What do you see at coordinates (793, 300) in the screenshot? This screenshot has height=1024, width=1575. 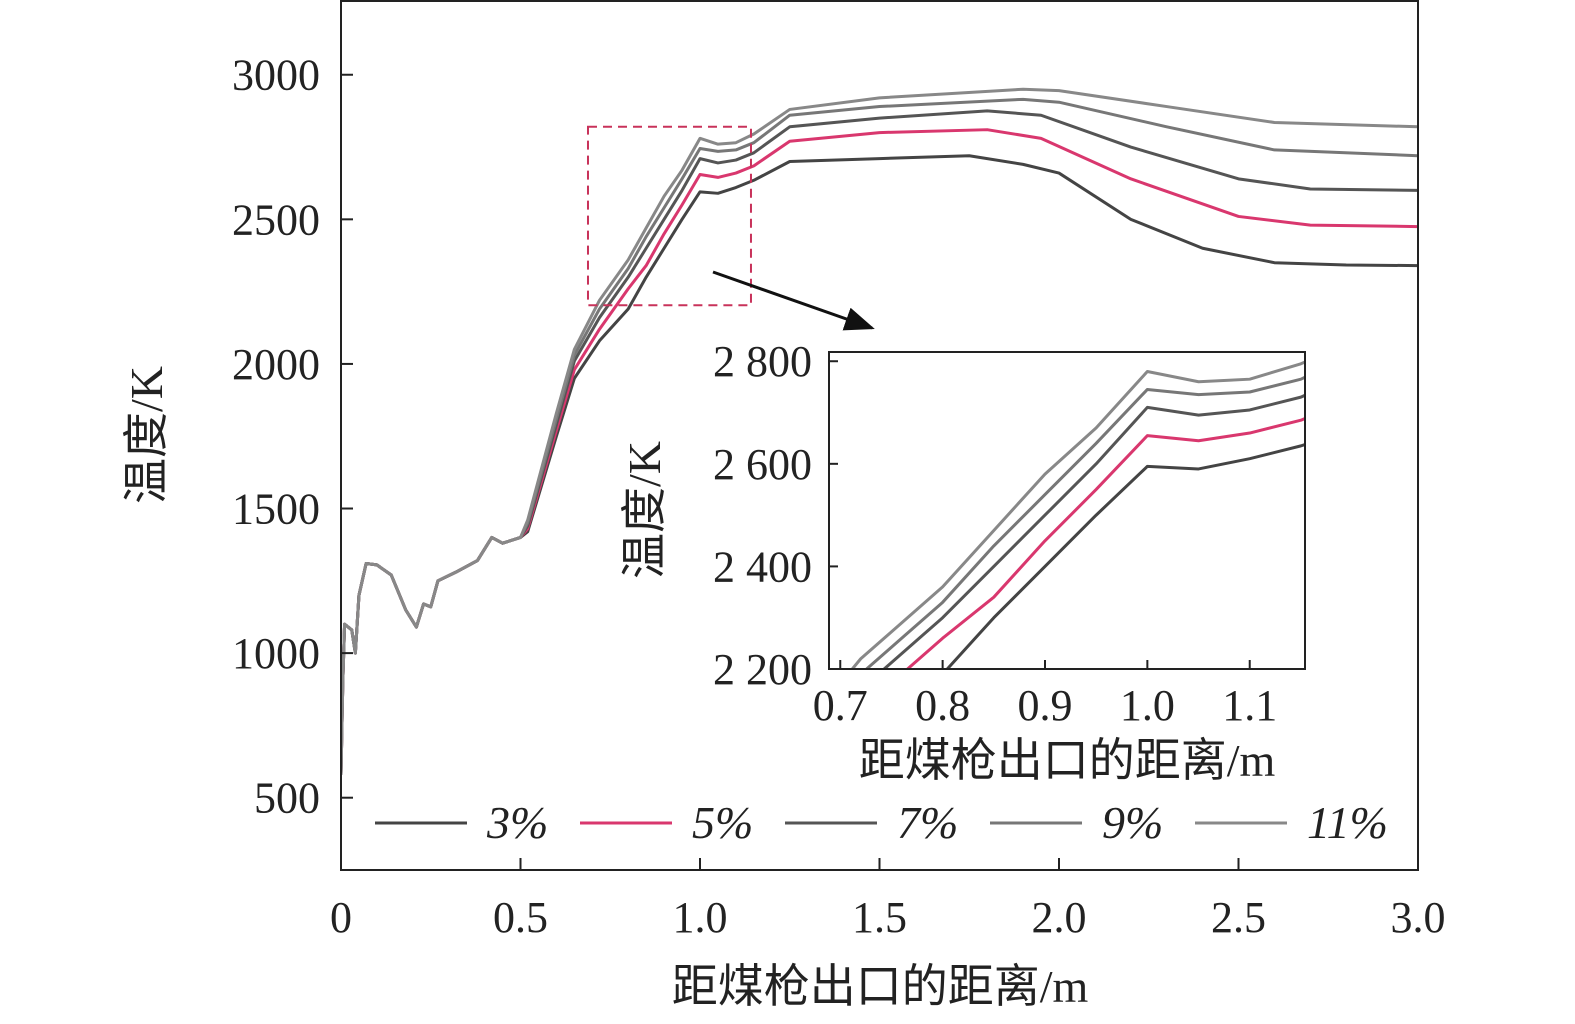 I see `zoom-arrow` at bounding box center [793, 300].